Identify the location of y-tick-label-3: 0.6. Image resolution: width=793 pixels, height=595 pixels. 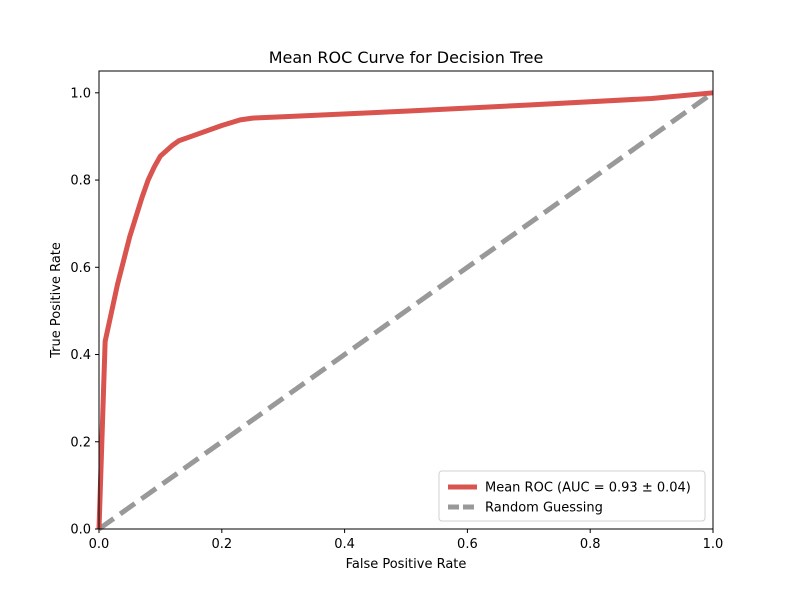
(80, 268).